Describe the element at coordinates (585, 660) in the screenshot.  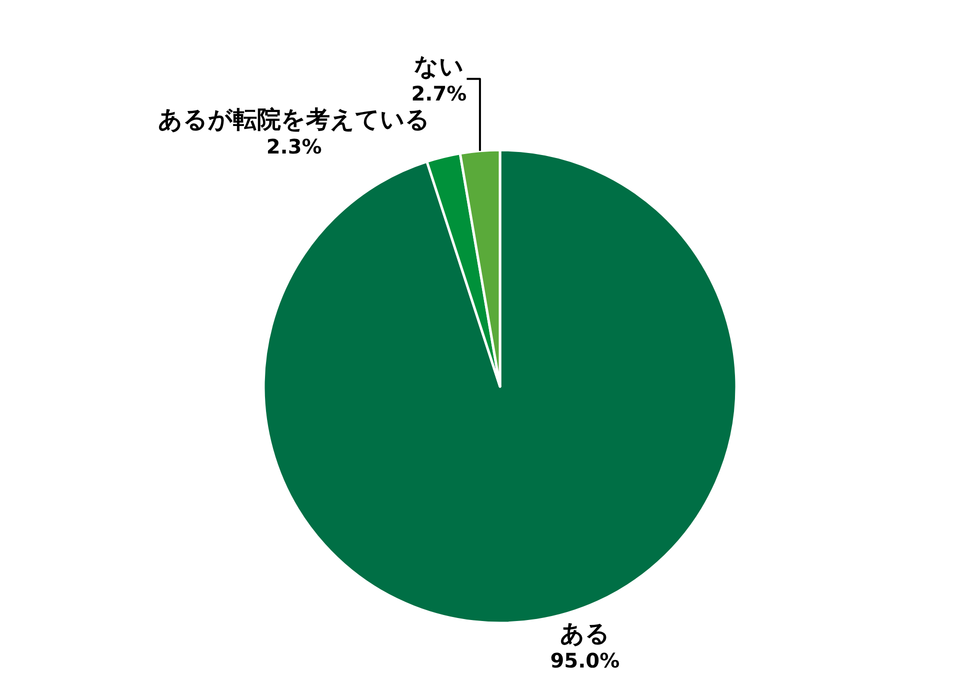
I see `data-label: 95.0%` at that location.